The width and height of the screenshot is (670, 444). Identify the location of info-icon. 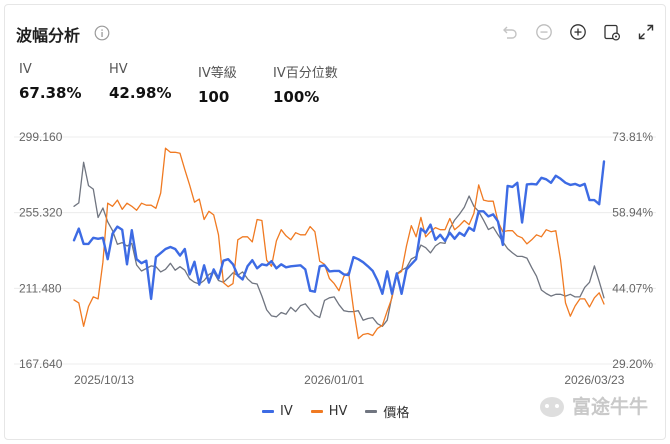
(102, 33).